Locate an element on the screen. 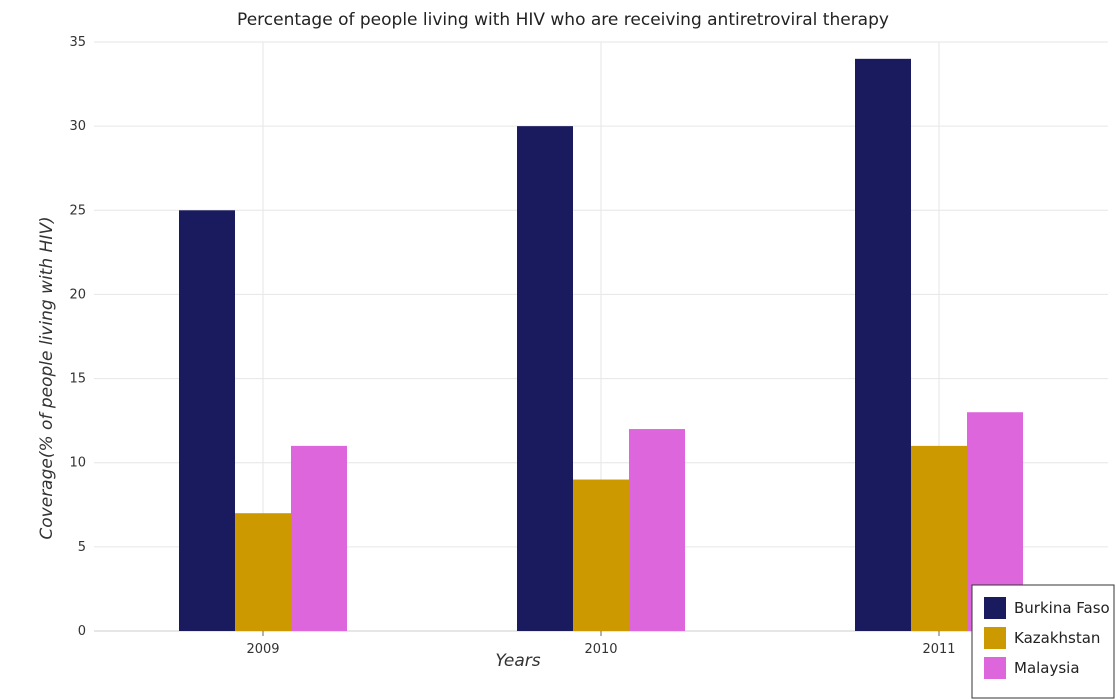 This screenshot has width=1116, height=700. x-tick-label: 2010 is located at coordinates (600, 649).